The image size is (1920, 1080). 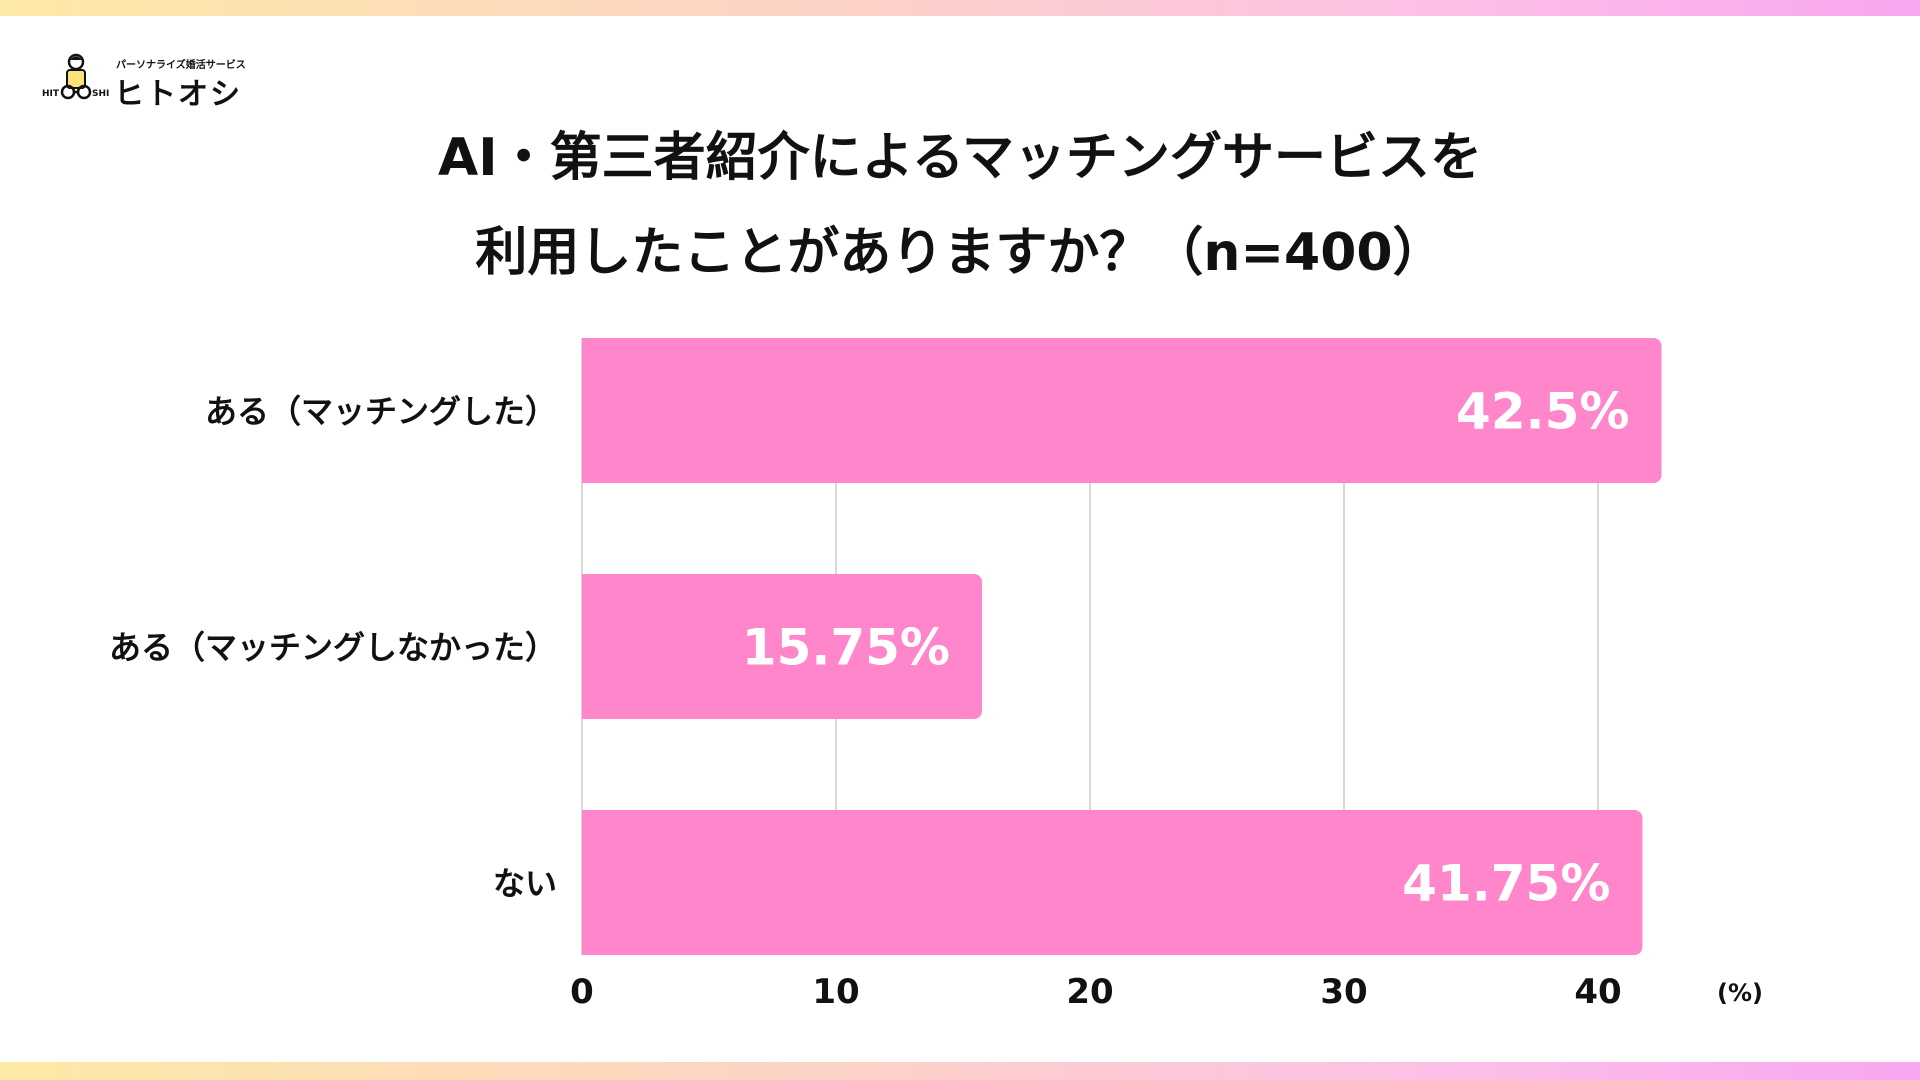 I want to click on bar-value-label: 42.5%, so click(x=1542, y=412).